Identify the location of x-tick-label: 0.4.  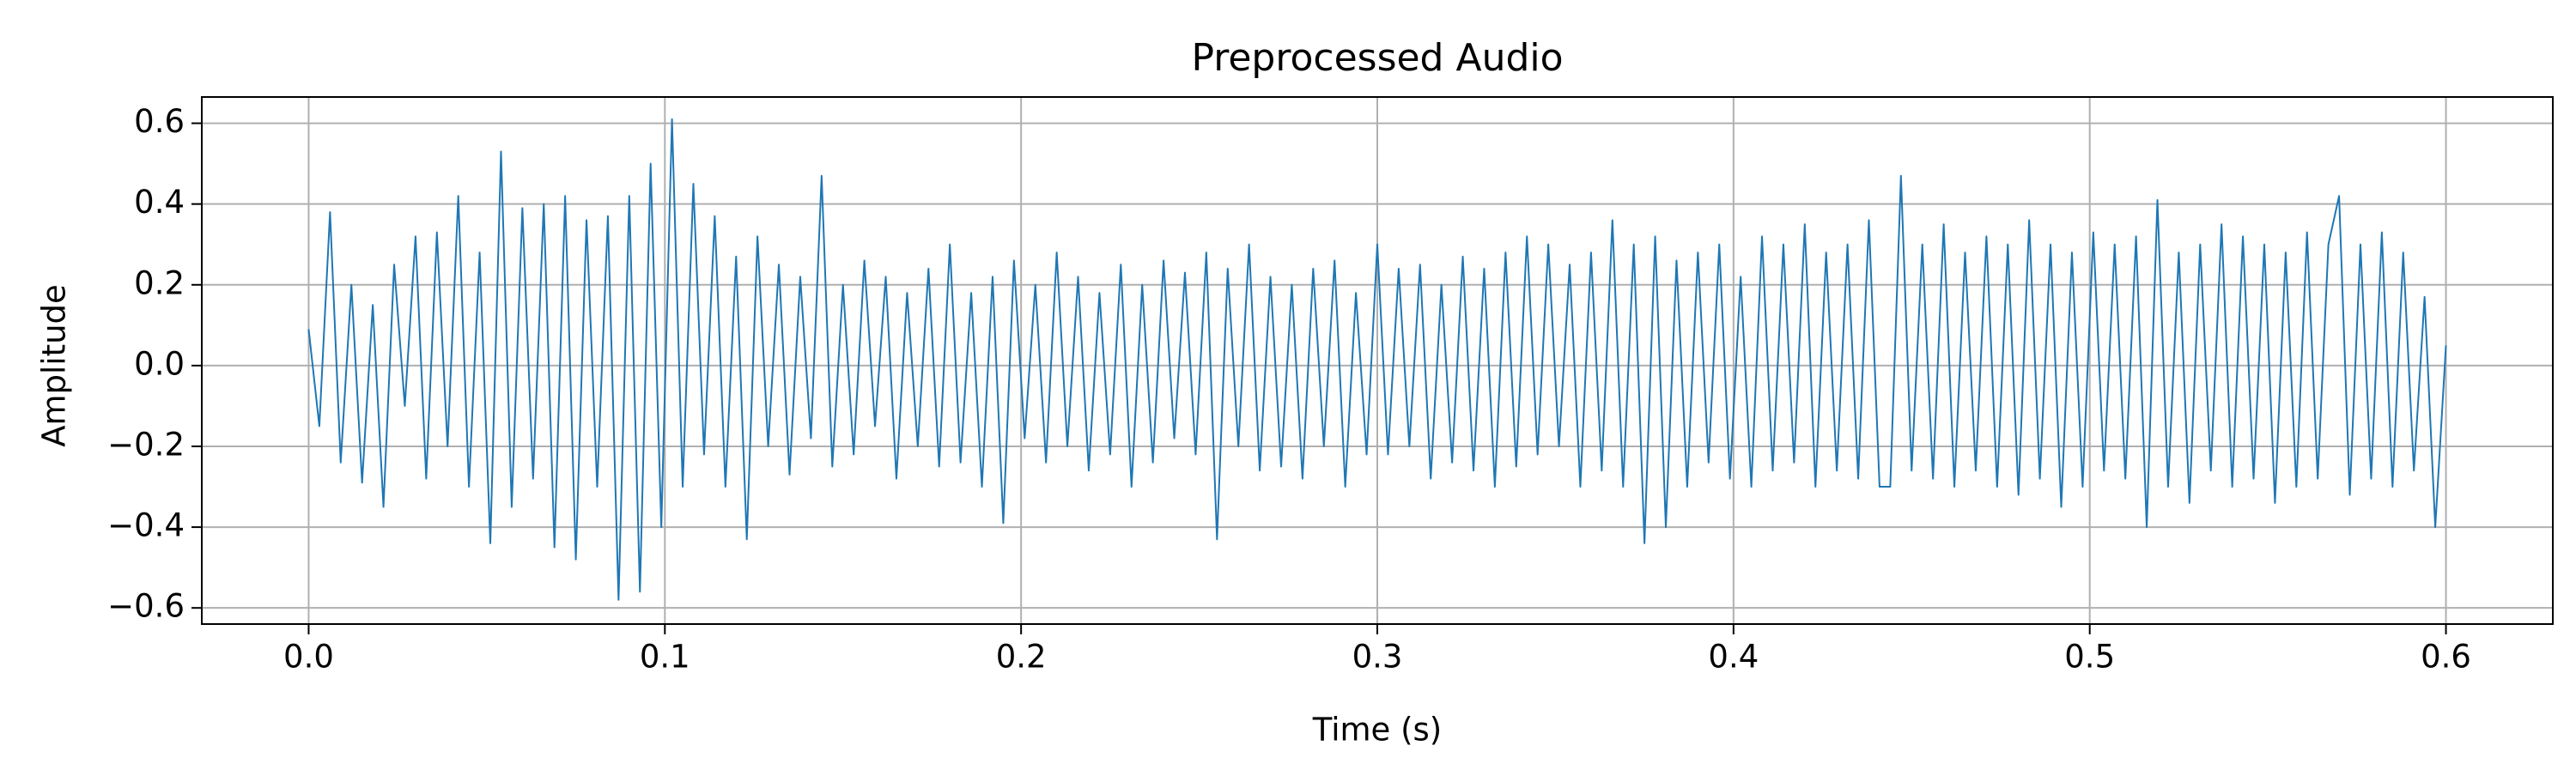
(1733, 657).